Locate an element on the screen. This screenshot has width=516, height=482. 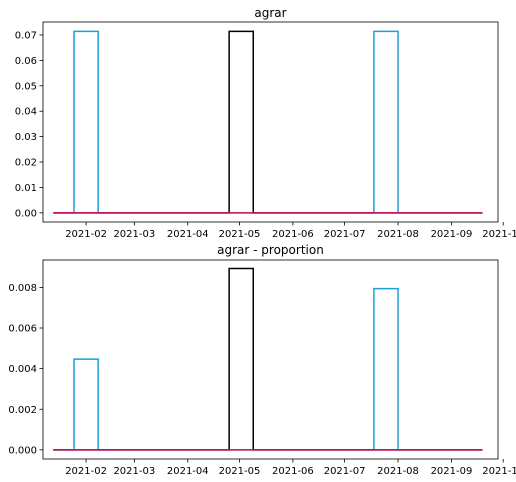
y-tick-label: 0.00 is located at coordinates (26, 213).